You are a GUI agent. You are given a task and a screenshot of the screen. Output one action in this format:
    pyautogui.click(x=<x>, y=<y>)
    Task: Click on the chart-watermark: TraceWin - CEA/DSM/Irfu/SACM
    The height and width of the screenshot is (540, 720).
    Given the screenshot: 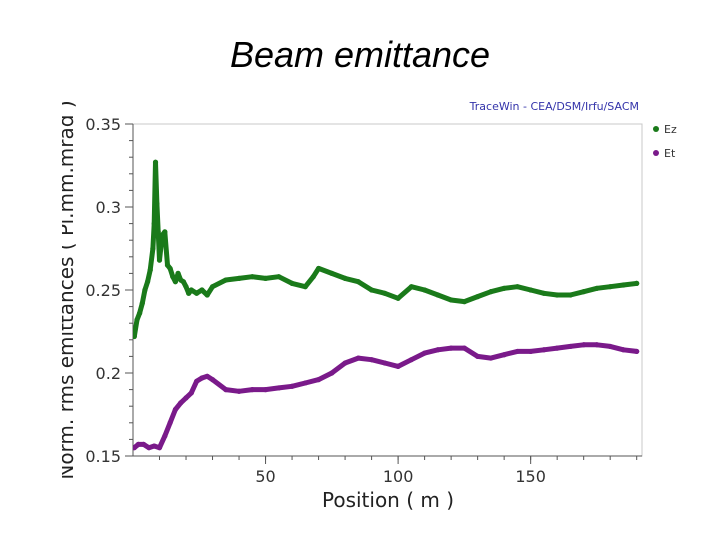 What is the action you would take?
    pyautogui.click(x=554, y=106)
    